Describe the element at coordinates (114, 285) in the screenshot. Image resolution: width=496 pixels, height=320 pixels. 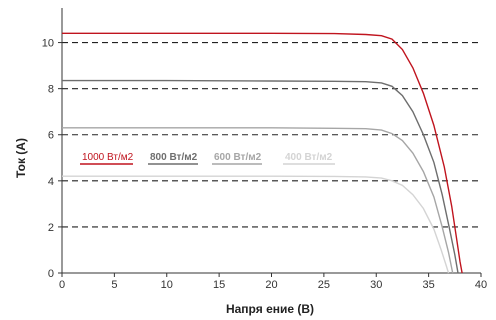
I see `x-tick-label: 5` at that location.